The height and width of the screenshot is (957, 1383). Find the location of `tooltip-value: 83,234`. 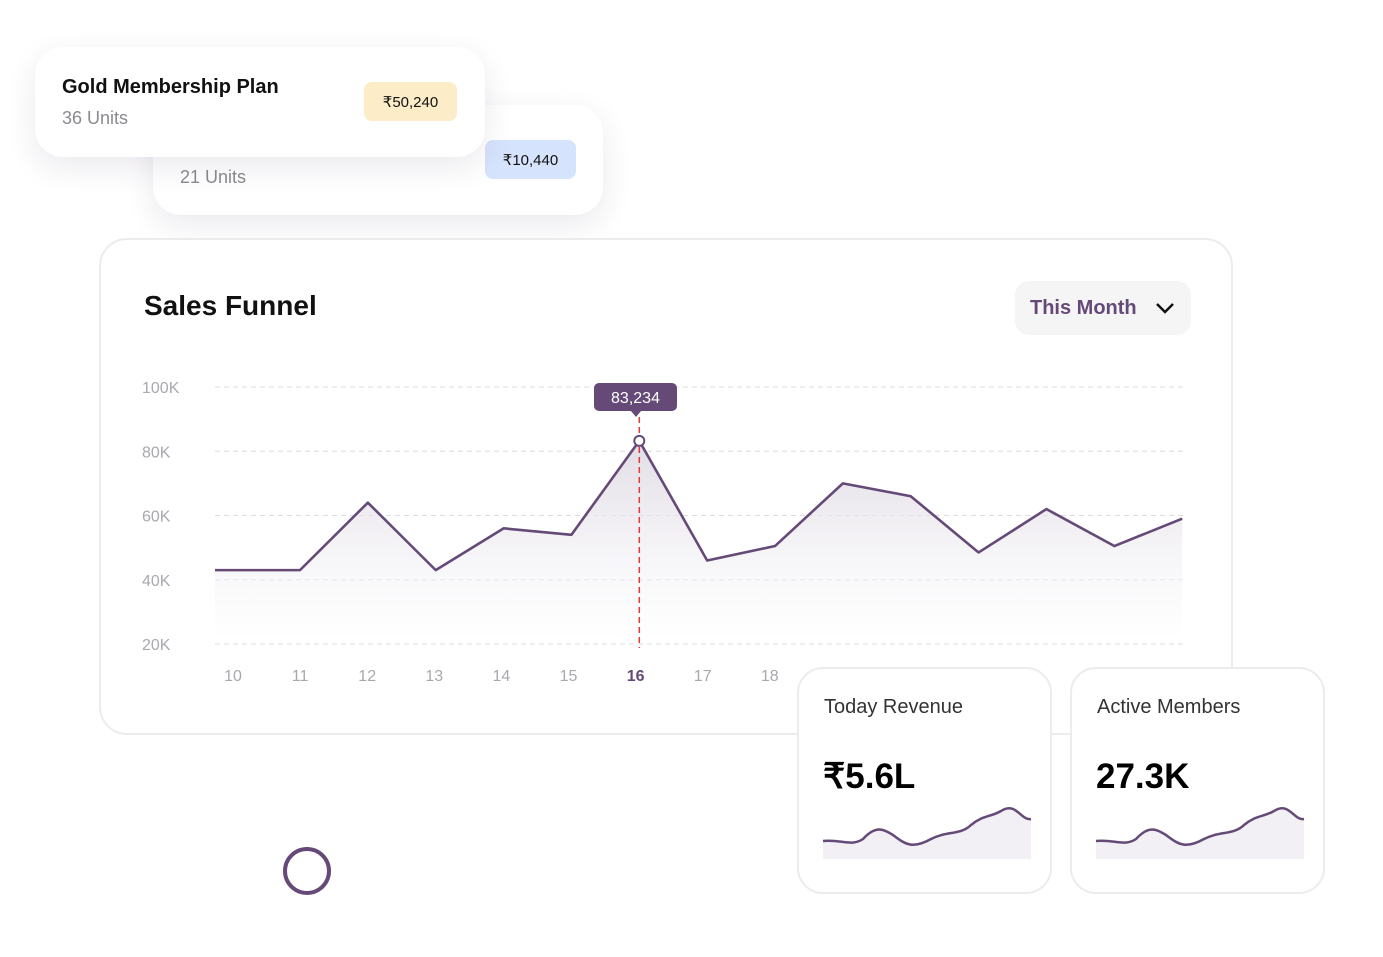

tooltip-value: 83,234 is located at coordinates (635, 398).